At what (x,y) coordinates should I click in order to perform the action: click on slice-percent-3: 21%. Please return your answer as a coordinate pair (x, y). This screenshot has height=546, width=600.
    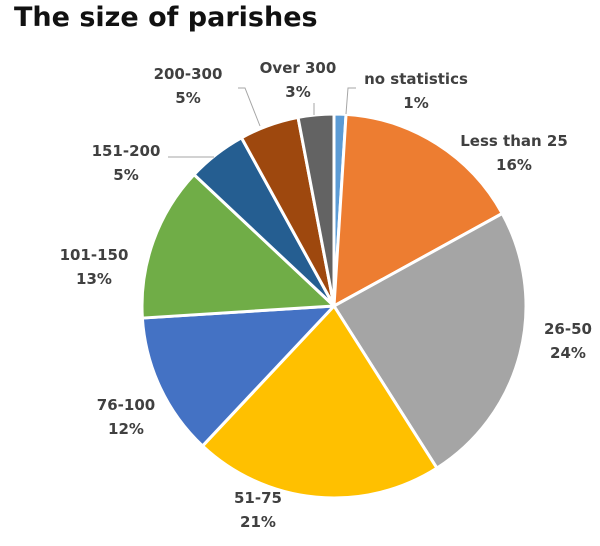
    Looking at the image, I should click on (258, 522).